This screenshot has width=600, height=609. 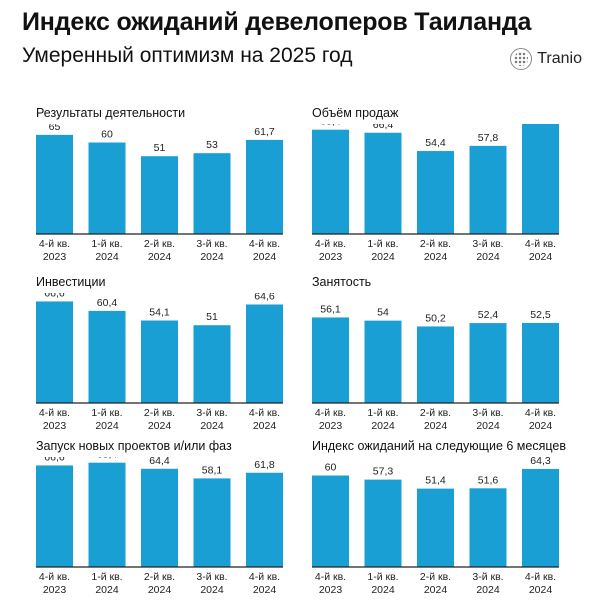 I want to click on page-subtitle: Умеренный оптимизм на 2025 год, so click(x=187, y=55).